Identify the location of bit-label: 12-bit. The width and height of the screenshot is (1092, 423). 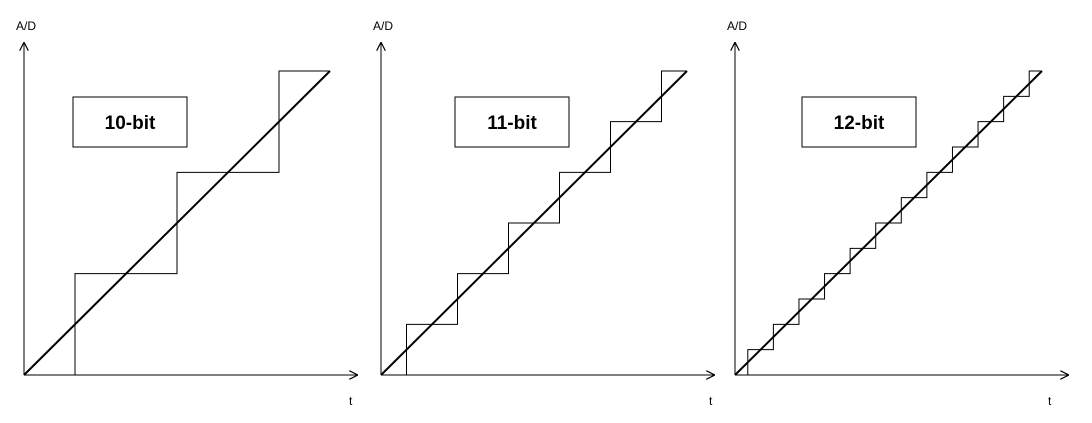
(859, 123).